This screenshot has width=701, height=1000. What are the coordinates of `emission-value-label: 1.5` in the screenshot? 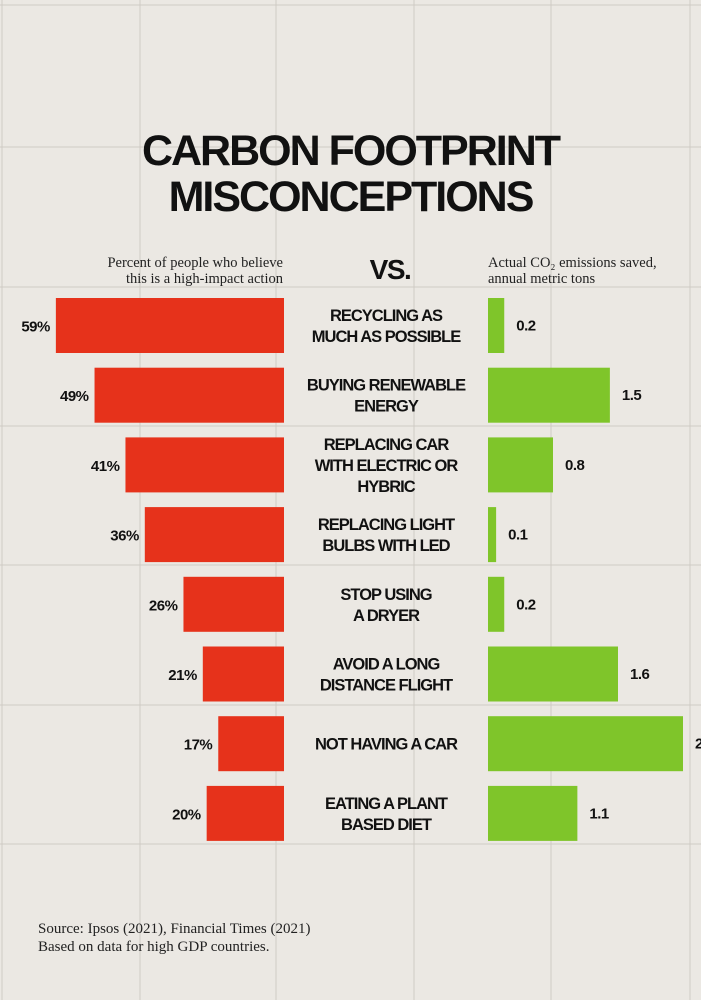 It's located at (632, 395).